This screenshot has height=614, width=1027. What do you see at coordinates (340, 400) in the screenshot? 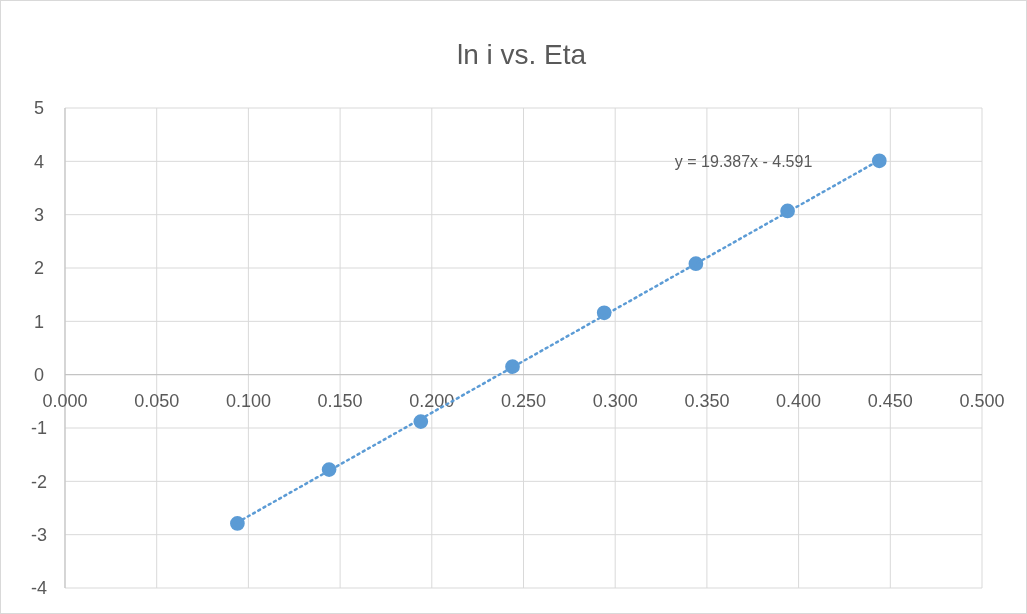
I see `x-tick-label: 0.150` at bounding box center [340, 400].